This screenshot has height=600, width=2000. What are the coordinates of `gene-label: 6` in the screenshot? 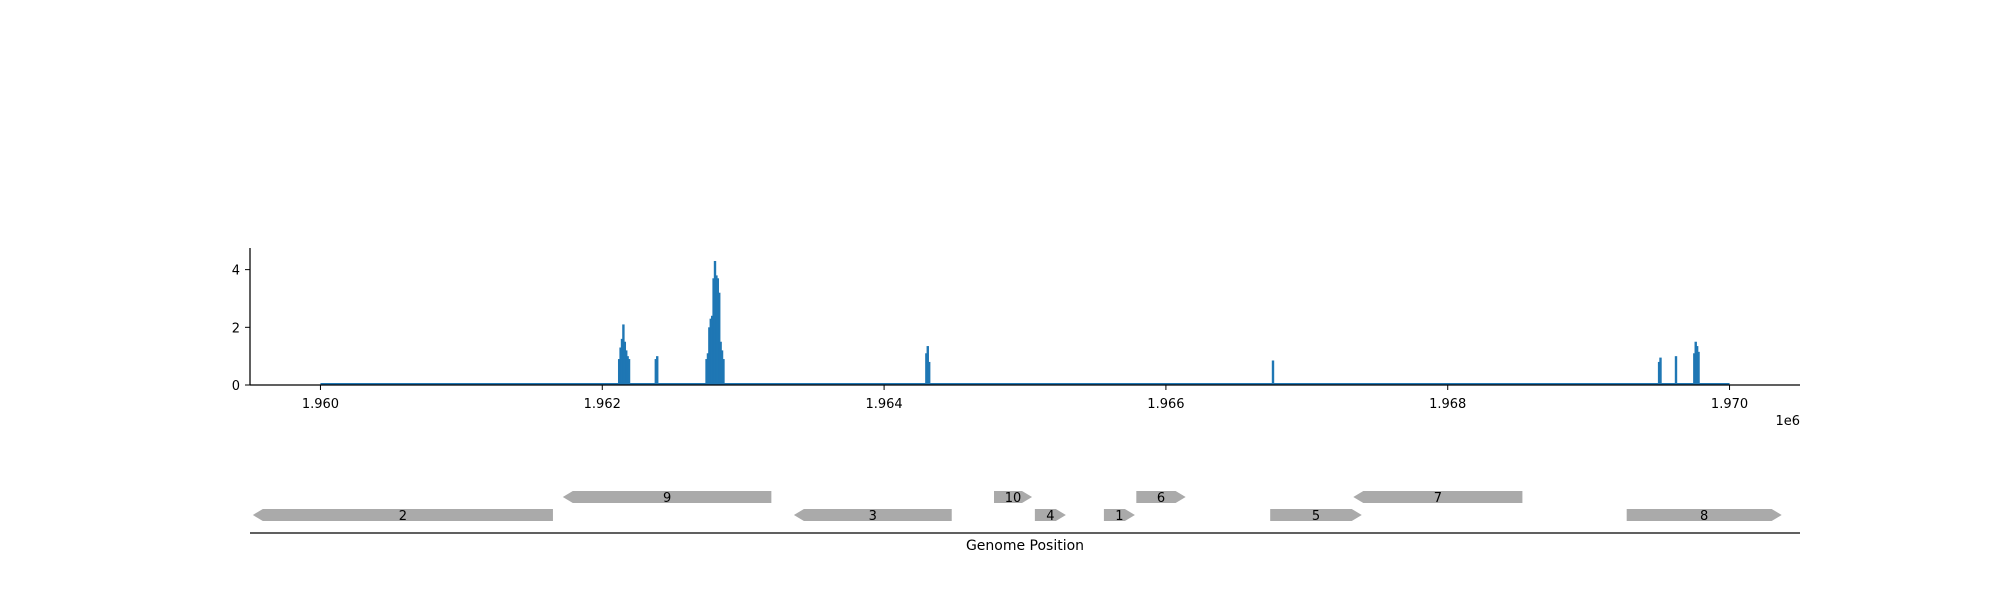 It's located at (1161, 498).